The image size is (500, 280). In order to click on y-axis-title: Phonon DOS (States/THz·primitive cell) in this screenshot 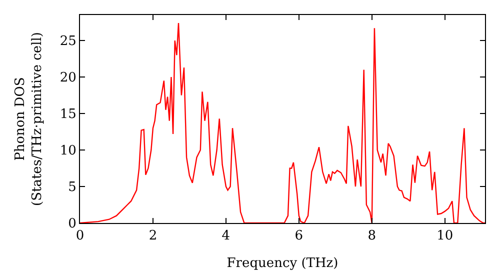, I will do `click(28, 119)`.